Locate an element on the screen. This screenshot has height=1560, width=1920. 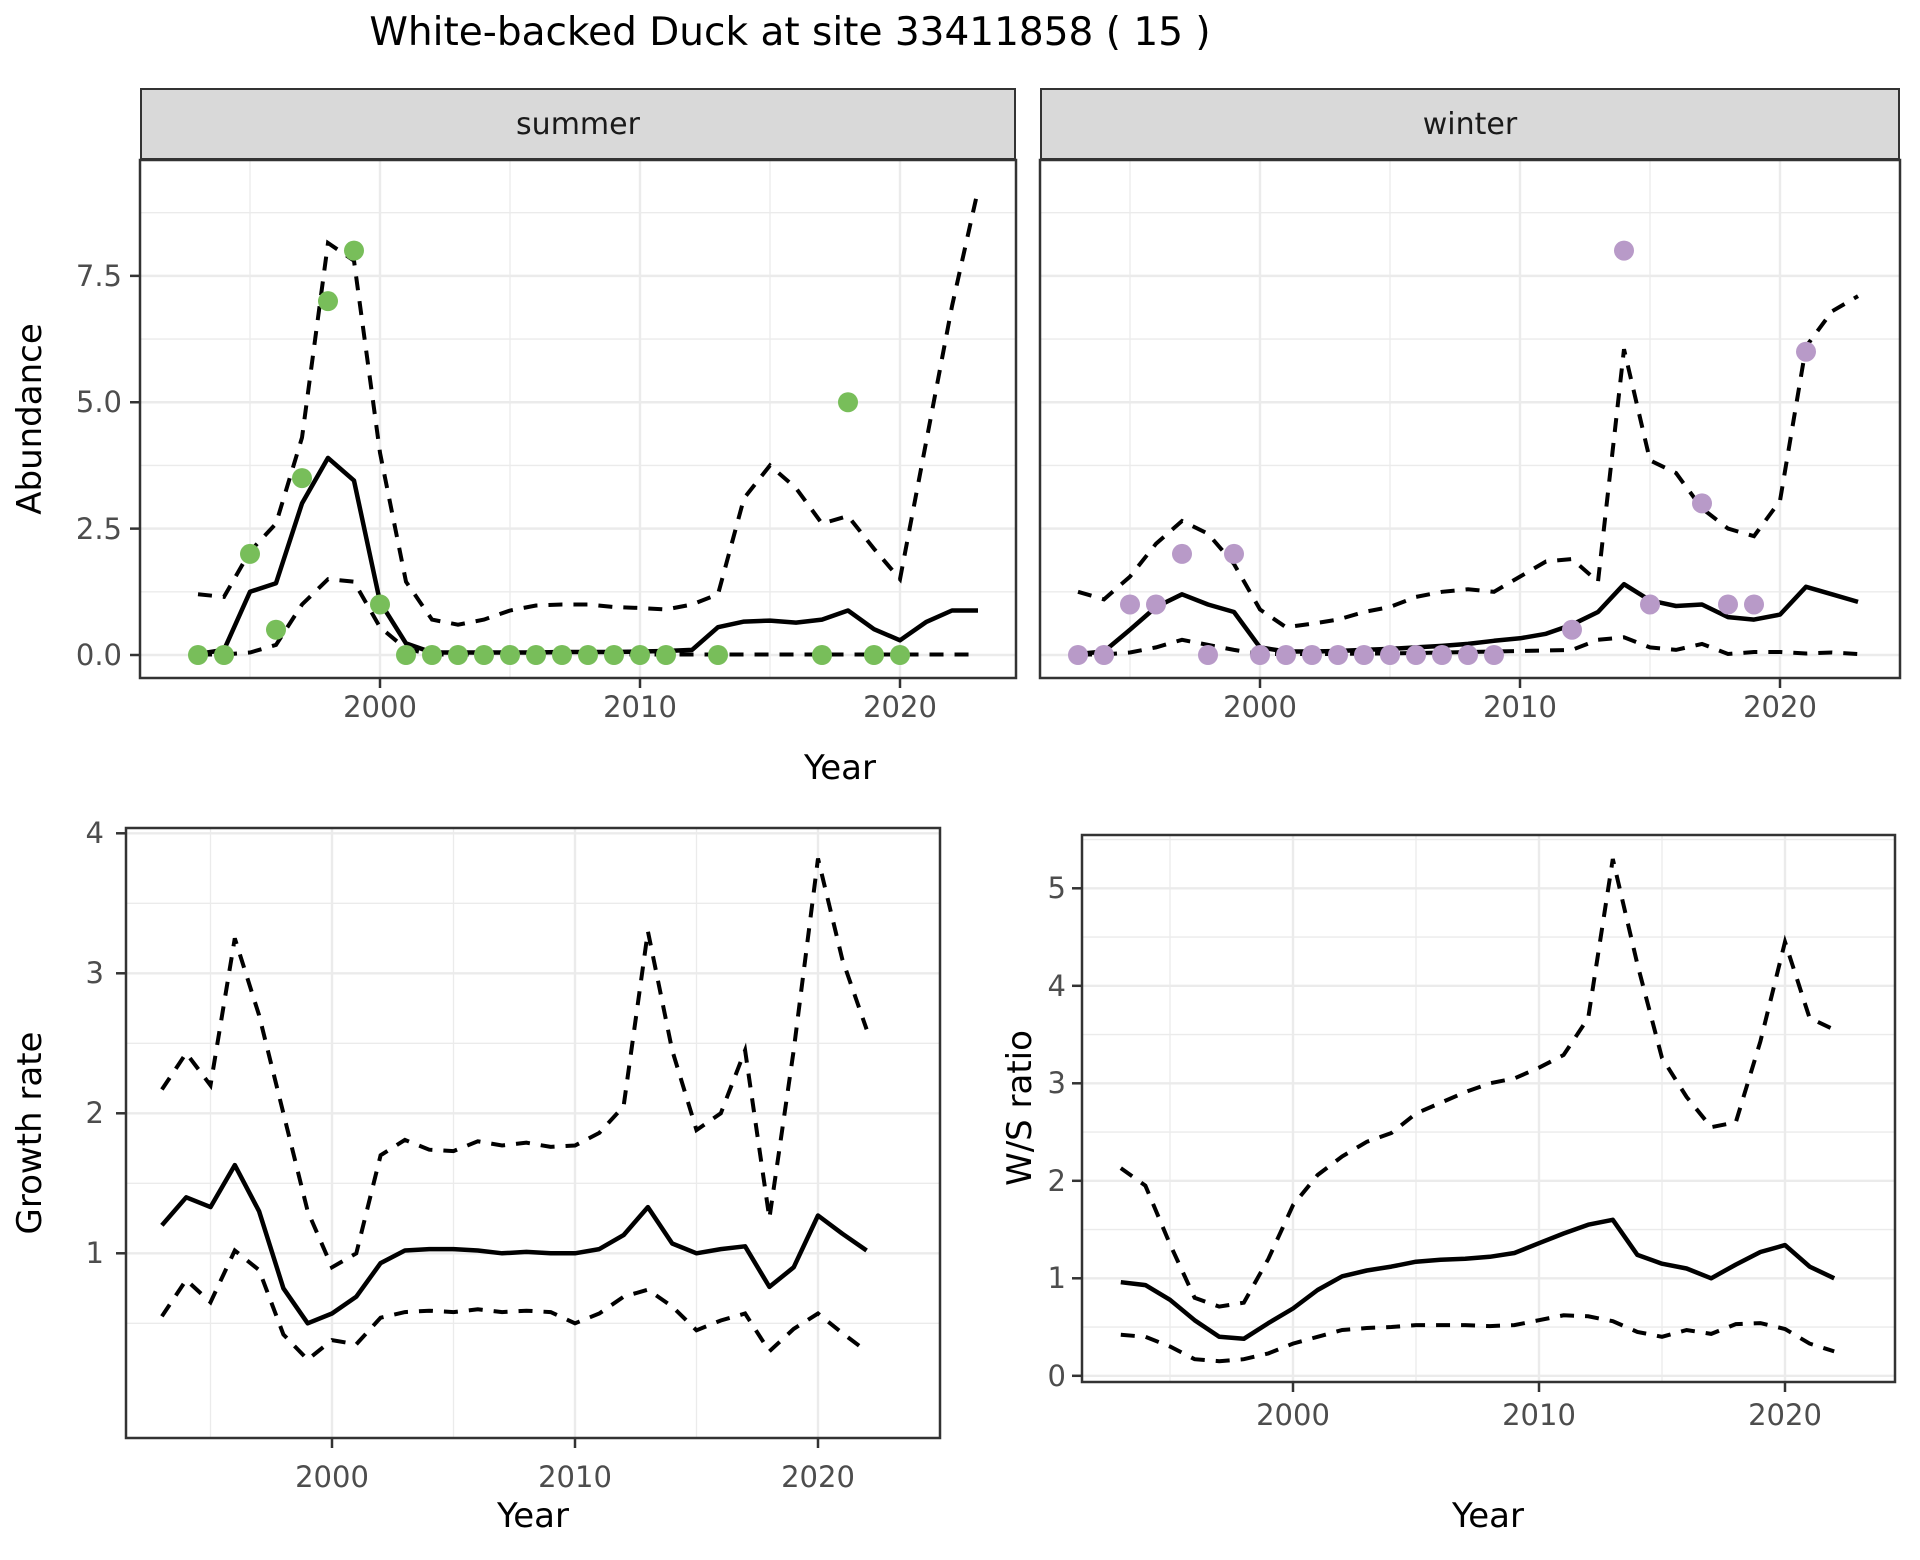
ws-ratio-y-tick-label: 5 is located at coordinates (1056, 888).